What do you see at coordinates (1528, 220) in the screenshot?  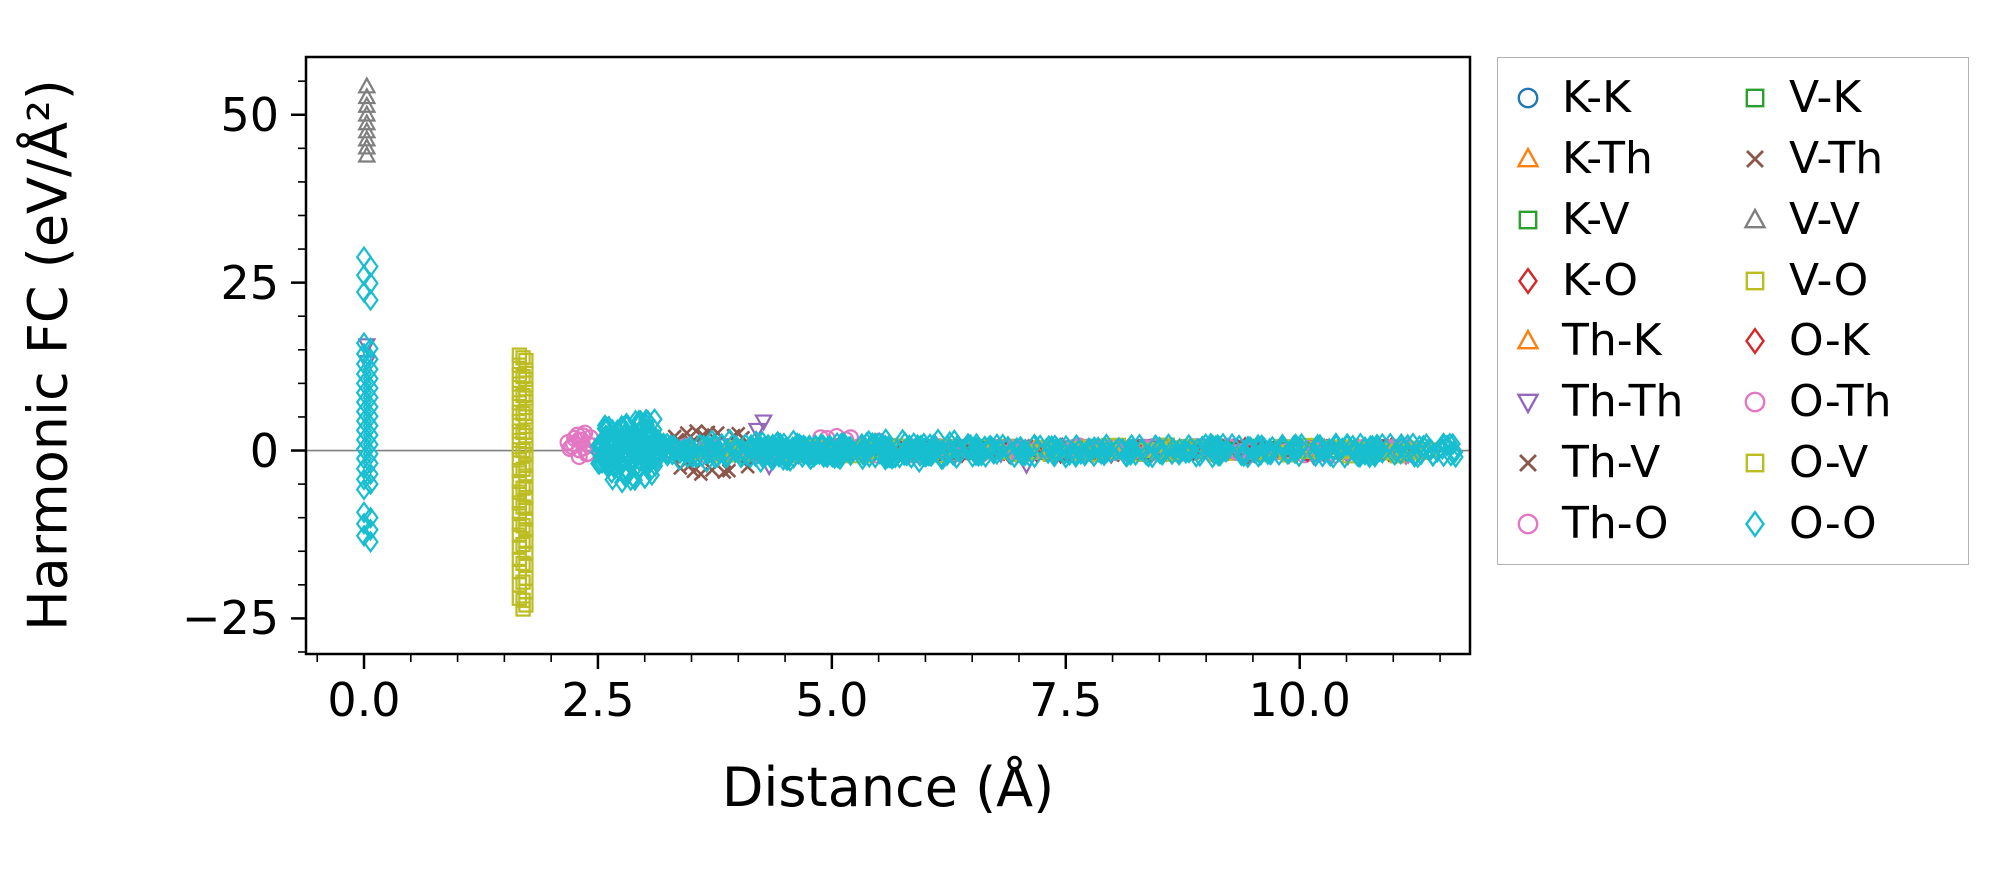 I see `legend-marker-K-V-icon` at bounding box center [1528, 220].